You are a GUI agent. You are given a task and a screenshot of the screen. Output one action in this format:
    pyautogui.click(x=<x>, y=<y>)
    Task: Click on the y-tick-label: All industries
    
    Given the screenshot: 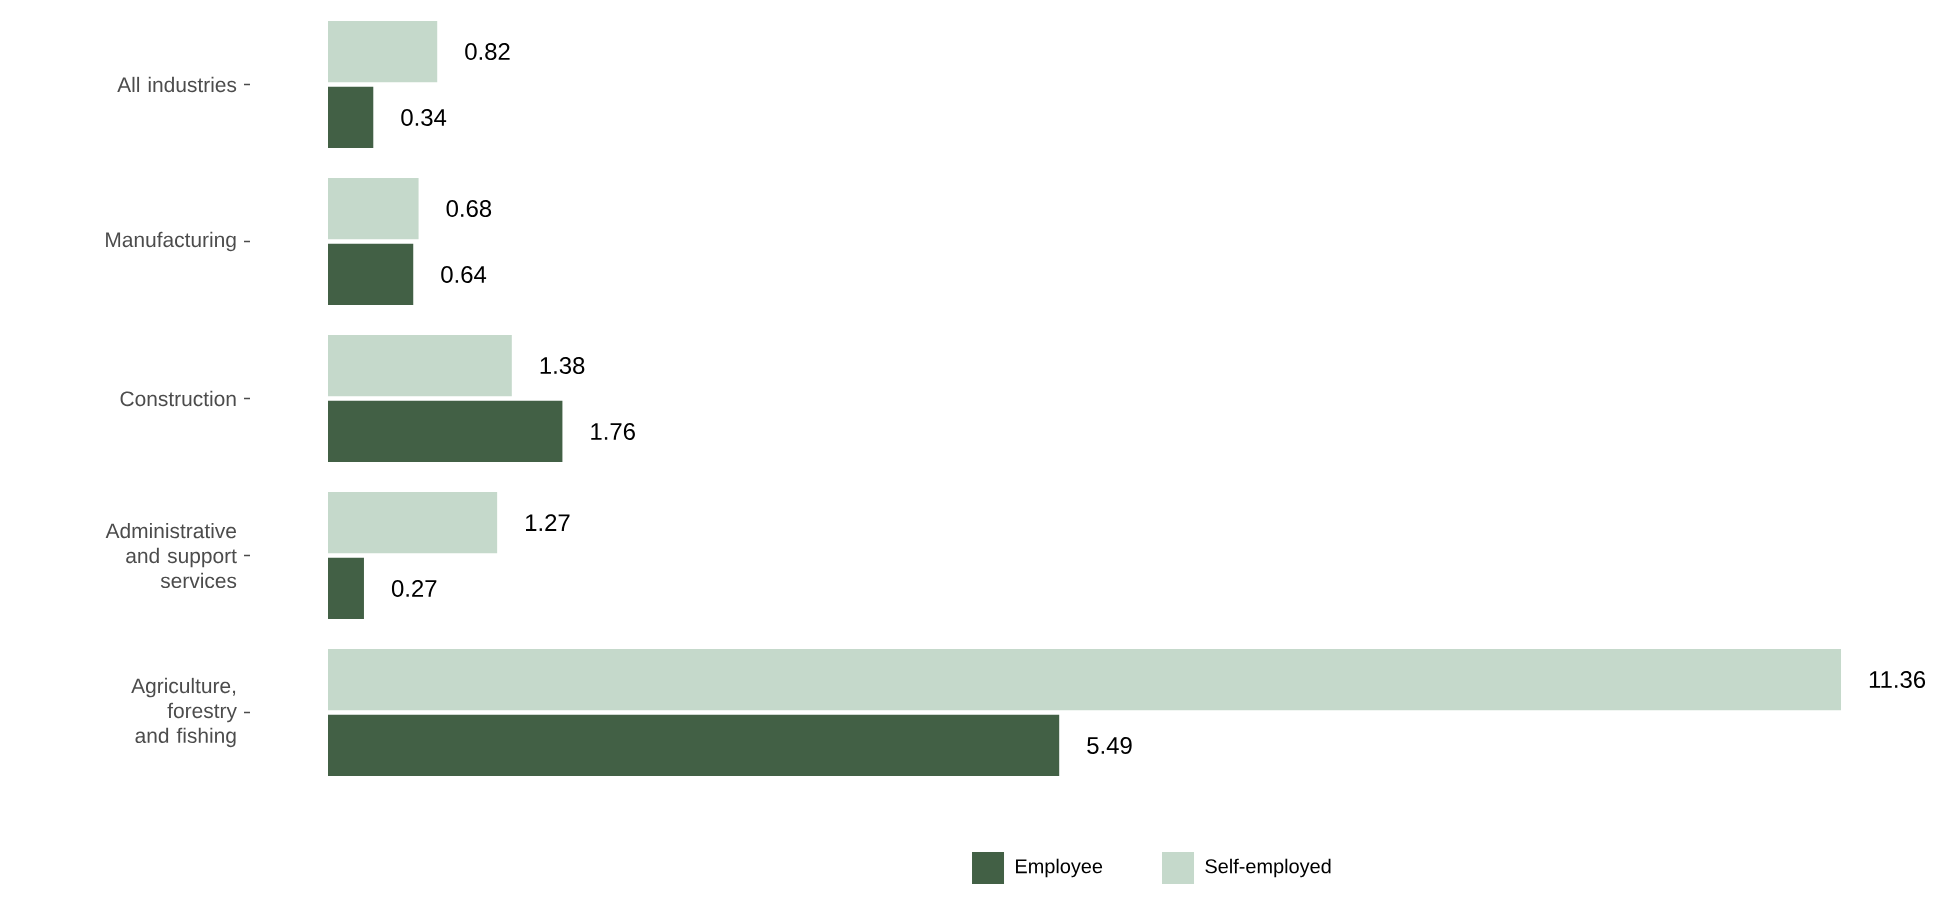 What is the action you would take?
    pyautogui.click(x=177, y=84)
    